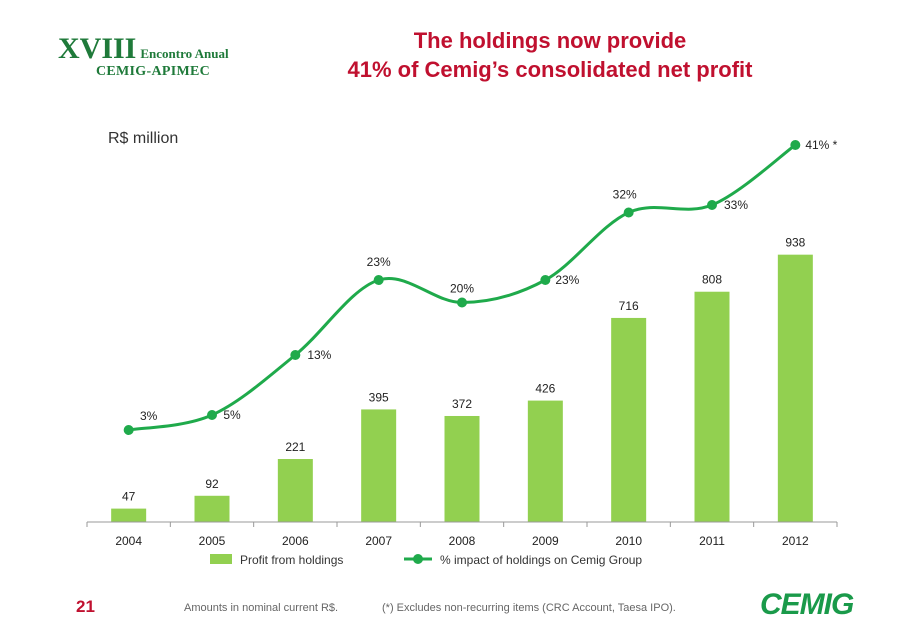  Describe the element at coordinates (212, 484) in the screenshot. I see `bar-value-label: 92` at that location.